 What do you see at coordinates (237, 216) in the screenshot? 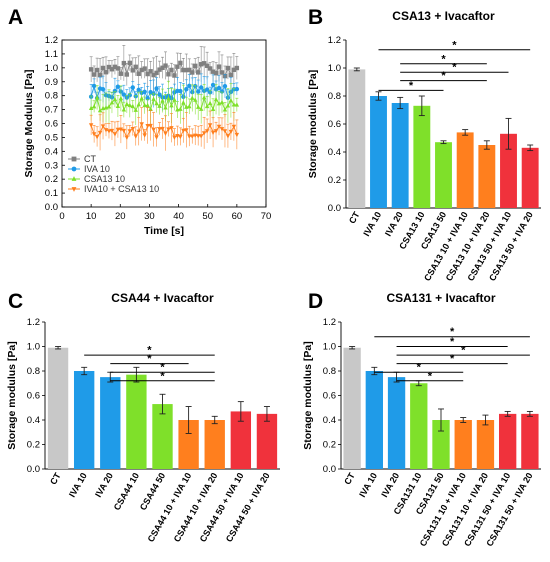
I see `x-tick-label: 60` at bounding box center [237, 216].